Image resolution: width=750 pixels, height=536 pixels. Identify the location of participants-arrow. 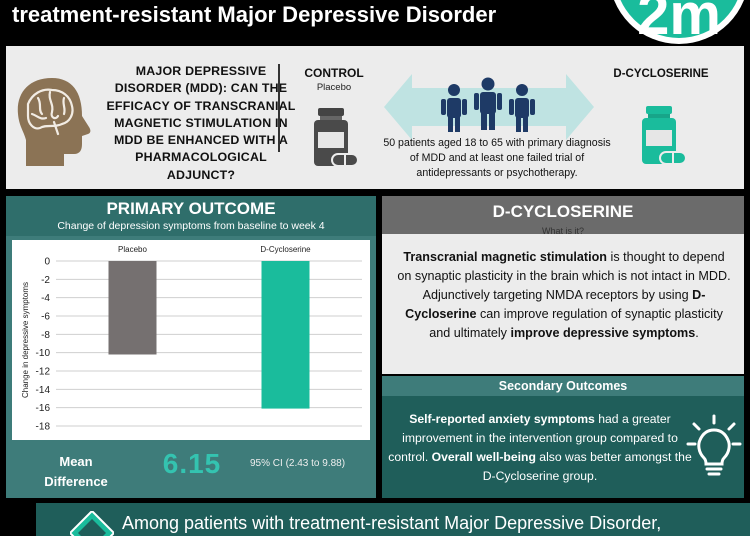
(489, 107).